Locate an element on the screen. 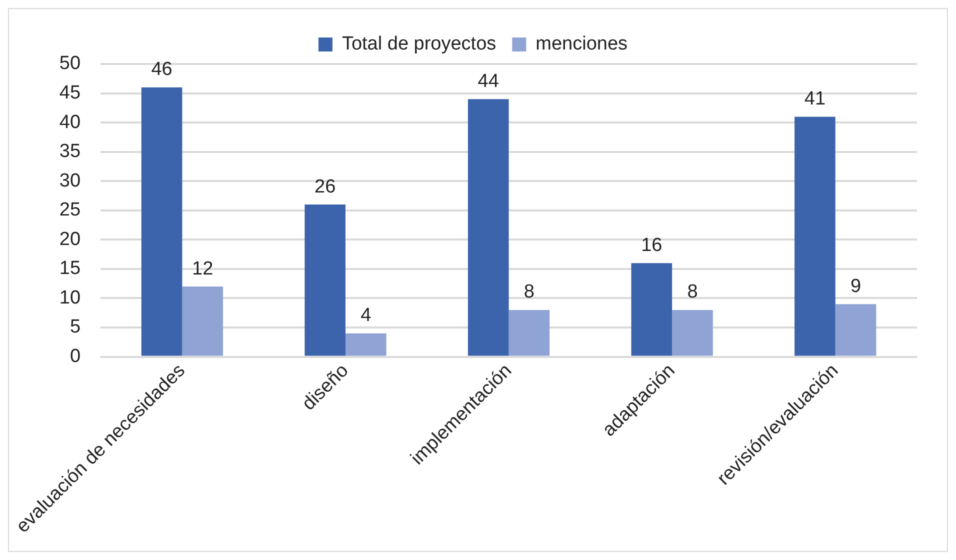 The width and height of the screenshot is (956, 560). data-label: 4 is located at coordinates (366, 315).